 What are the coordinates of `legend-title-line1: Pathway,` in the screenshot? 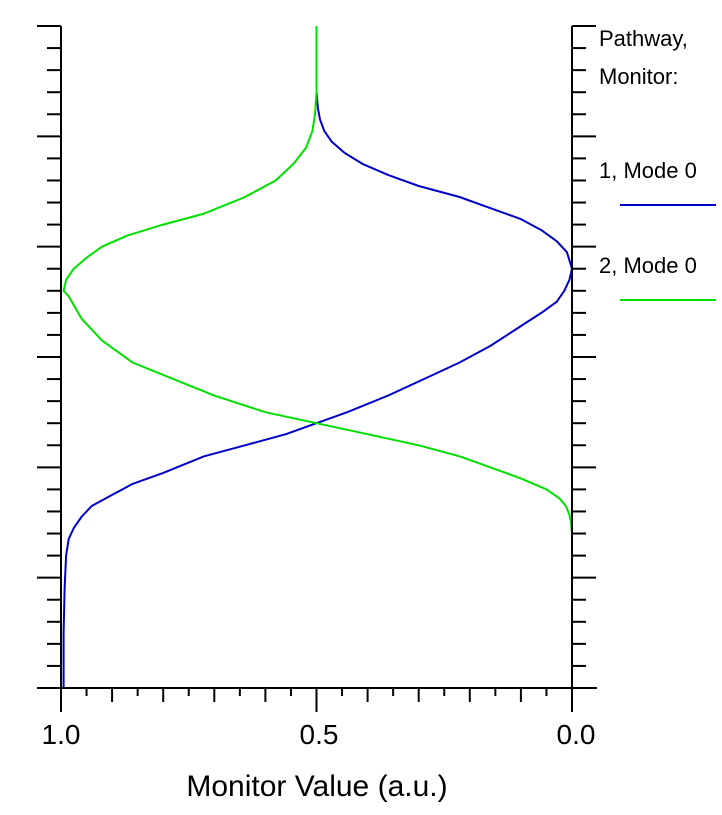 It's located at (643, 38).